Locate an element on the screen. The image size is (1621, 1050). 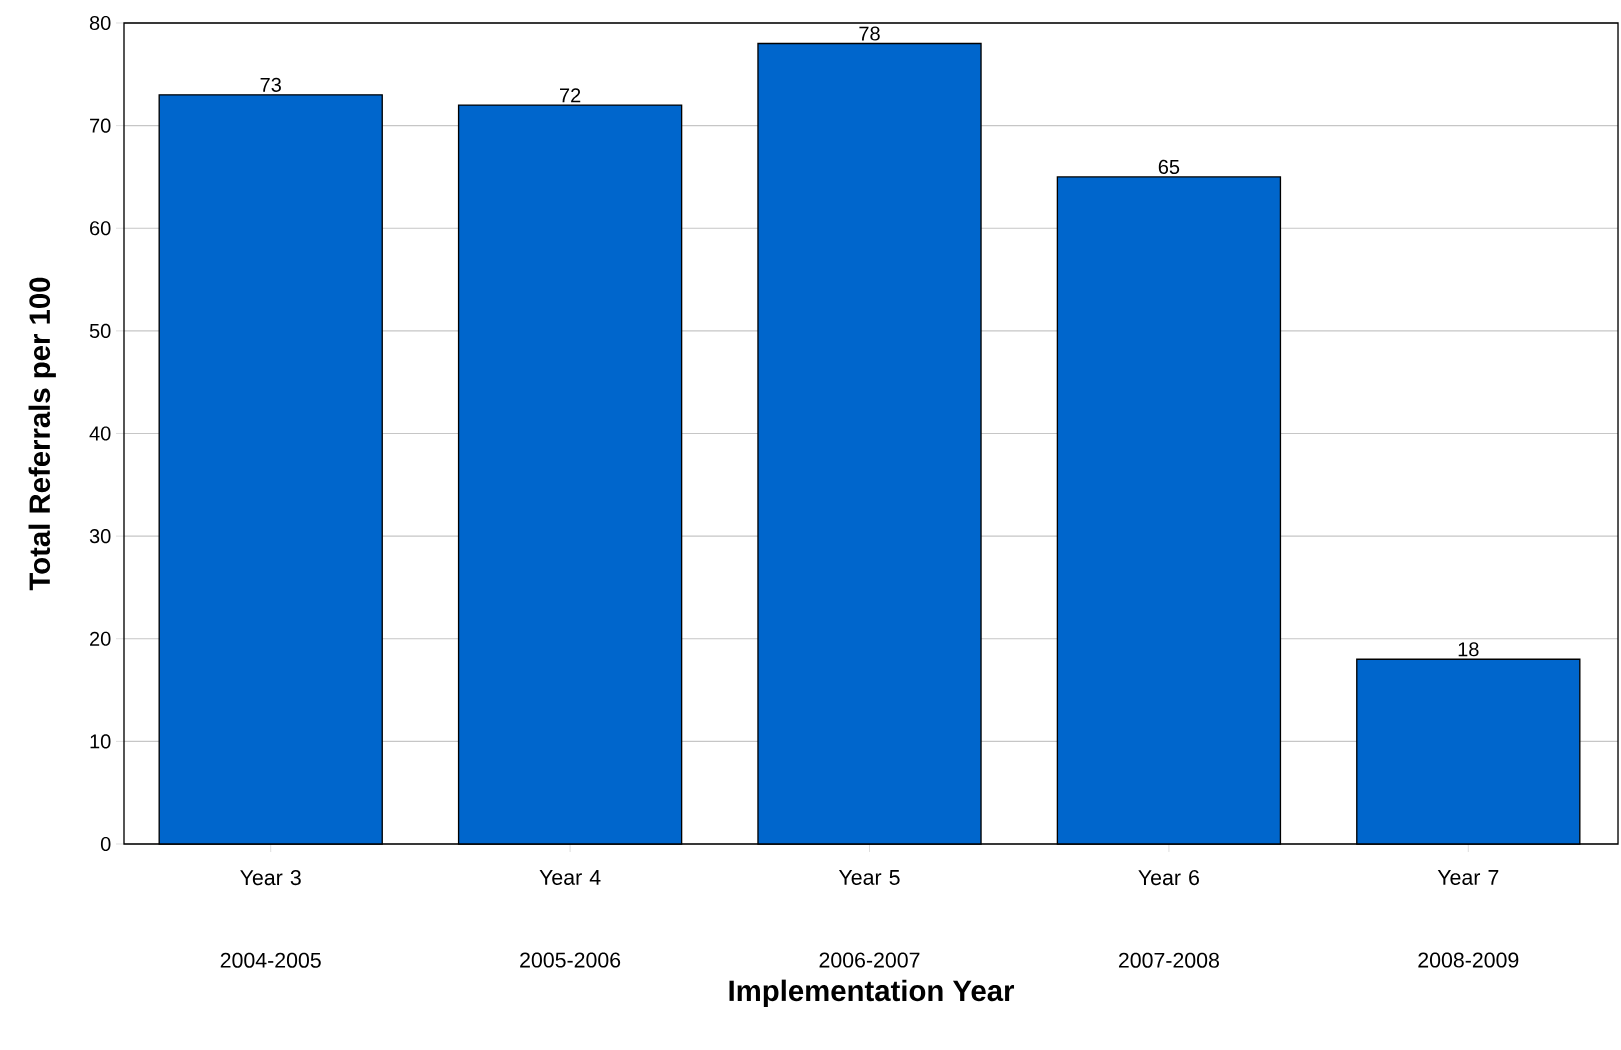
y-tick-label: 40 is located at coordinates (100, 433).